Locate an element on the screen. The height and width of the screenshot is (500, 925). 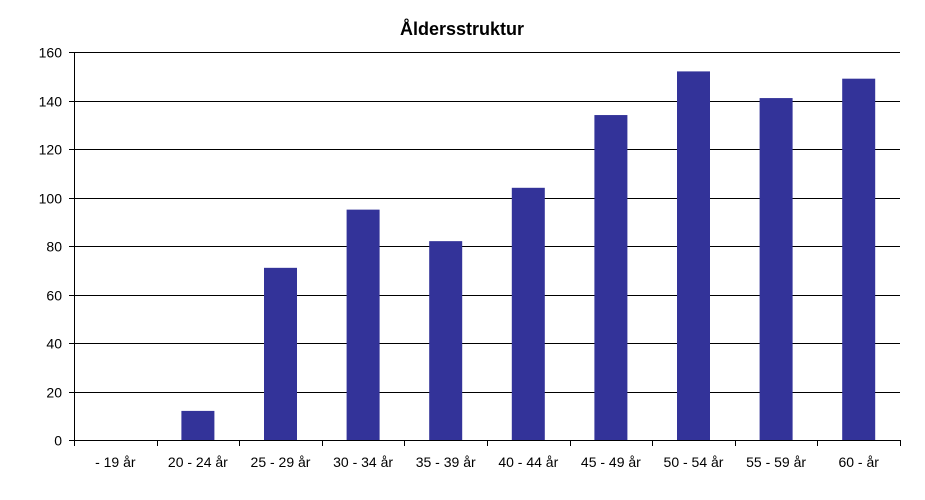
y-tick-label: 60 is located at coordinates (54, 296).